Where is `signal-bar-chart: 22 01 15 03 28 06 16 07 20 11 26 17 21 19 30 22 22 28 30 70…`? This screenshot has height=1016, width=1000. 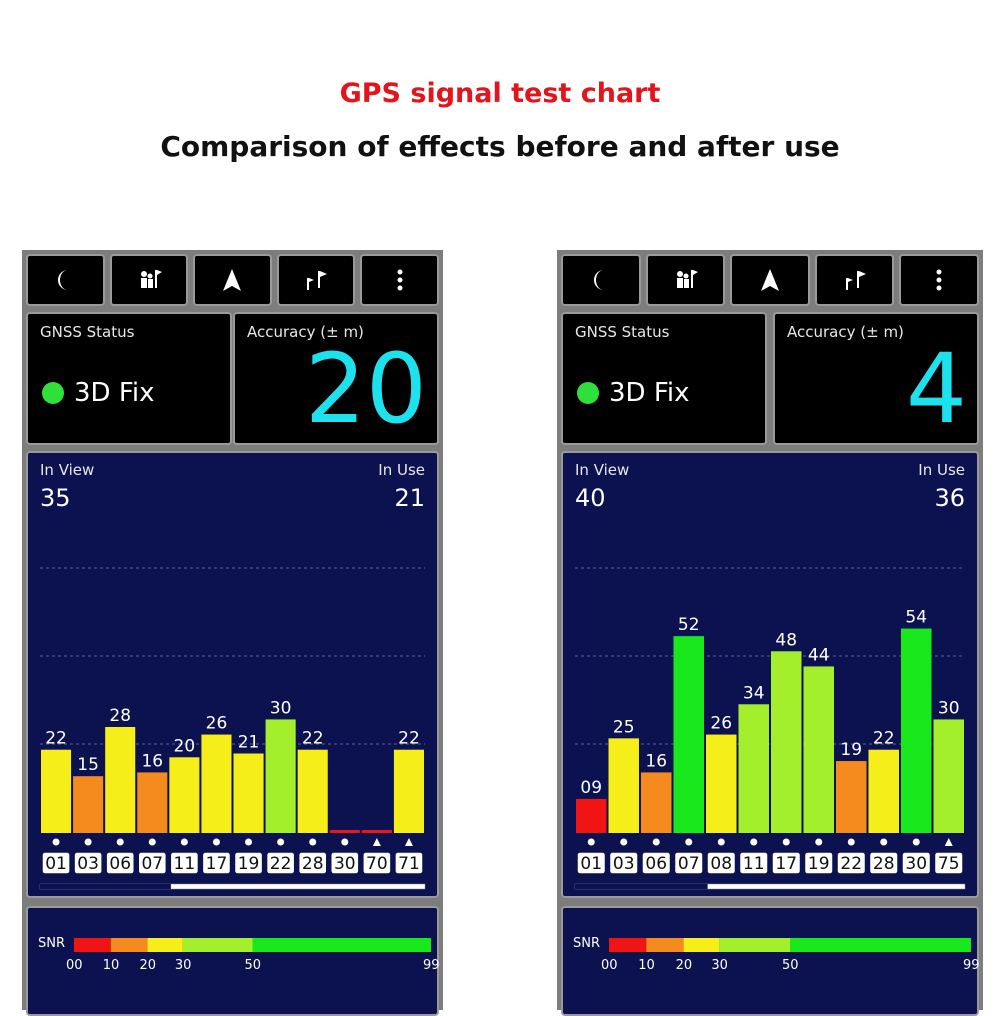
signal-bar-chart: 22 01 15 03 28 06 16 07 20 11 26 17 21 19 30 22 22 28 30 70… is located at coordinates (232, 728).